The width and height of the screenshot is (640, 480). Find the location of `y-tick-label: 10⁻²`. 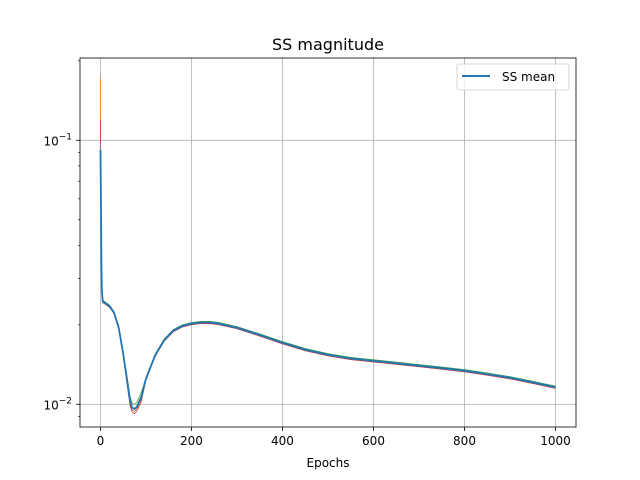

y-tick-label: 10⁻² is located at coordinates (57, 404).